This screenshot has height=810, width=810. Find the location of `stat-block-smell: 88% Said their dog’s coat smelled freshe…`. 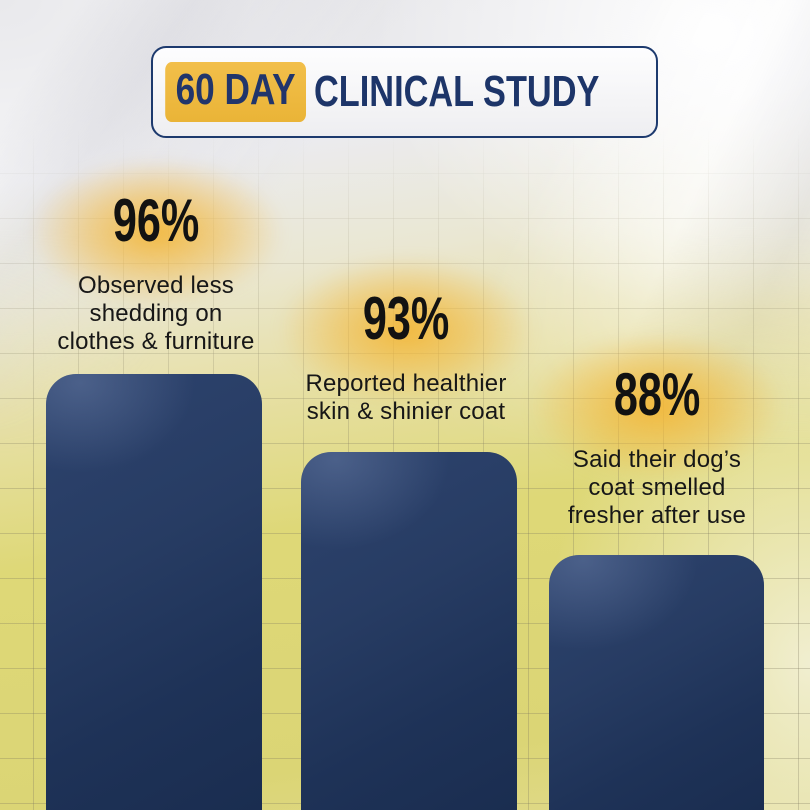

stat-block-smell: 88% Said their dog’s coat smelled freshe… is located at coordinates (657, 431).